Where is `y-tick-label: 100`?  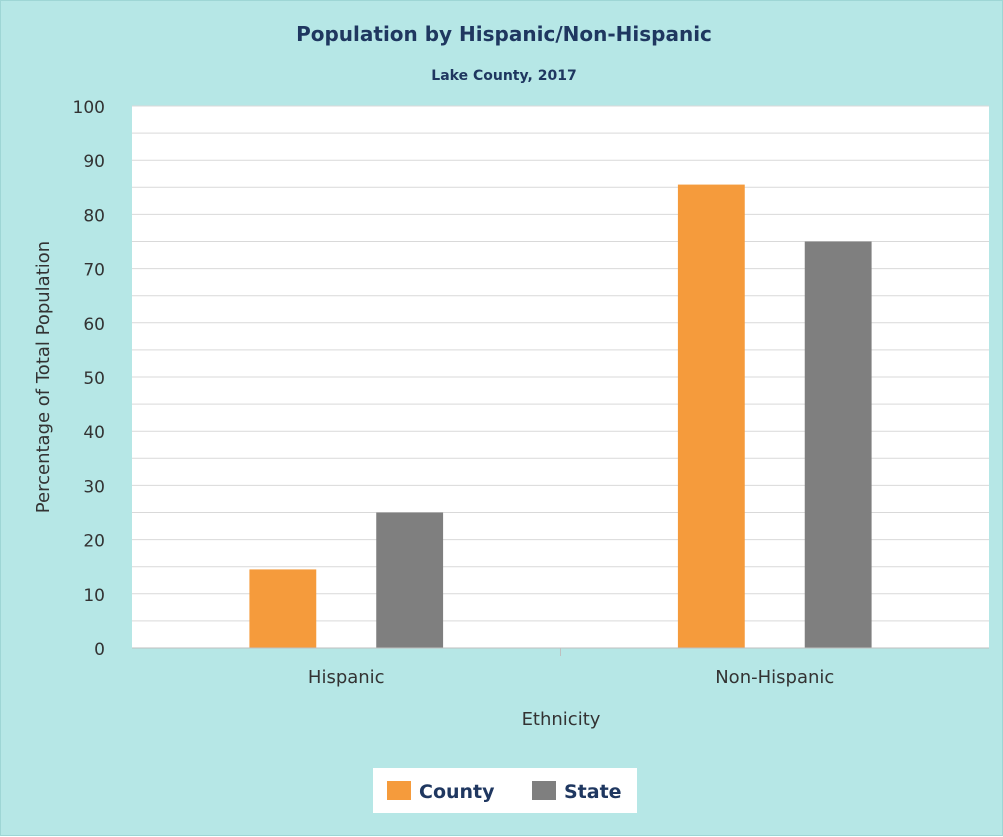
y-tick-label: 100 is located at coordinates (89, 108).